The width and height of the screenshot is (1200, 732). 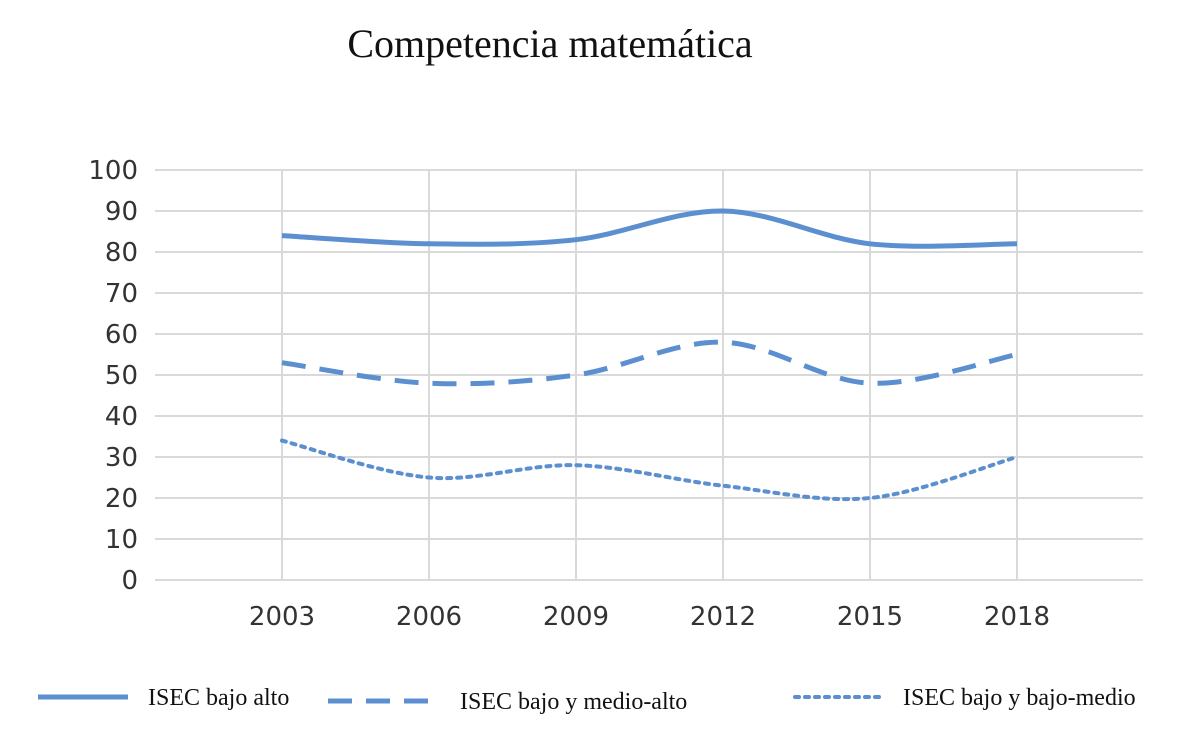 I want to click on x-axis-ticks: 2003 2006 2009 2012 2015 2018, so click(x=649, y=617).